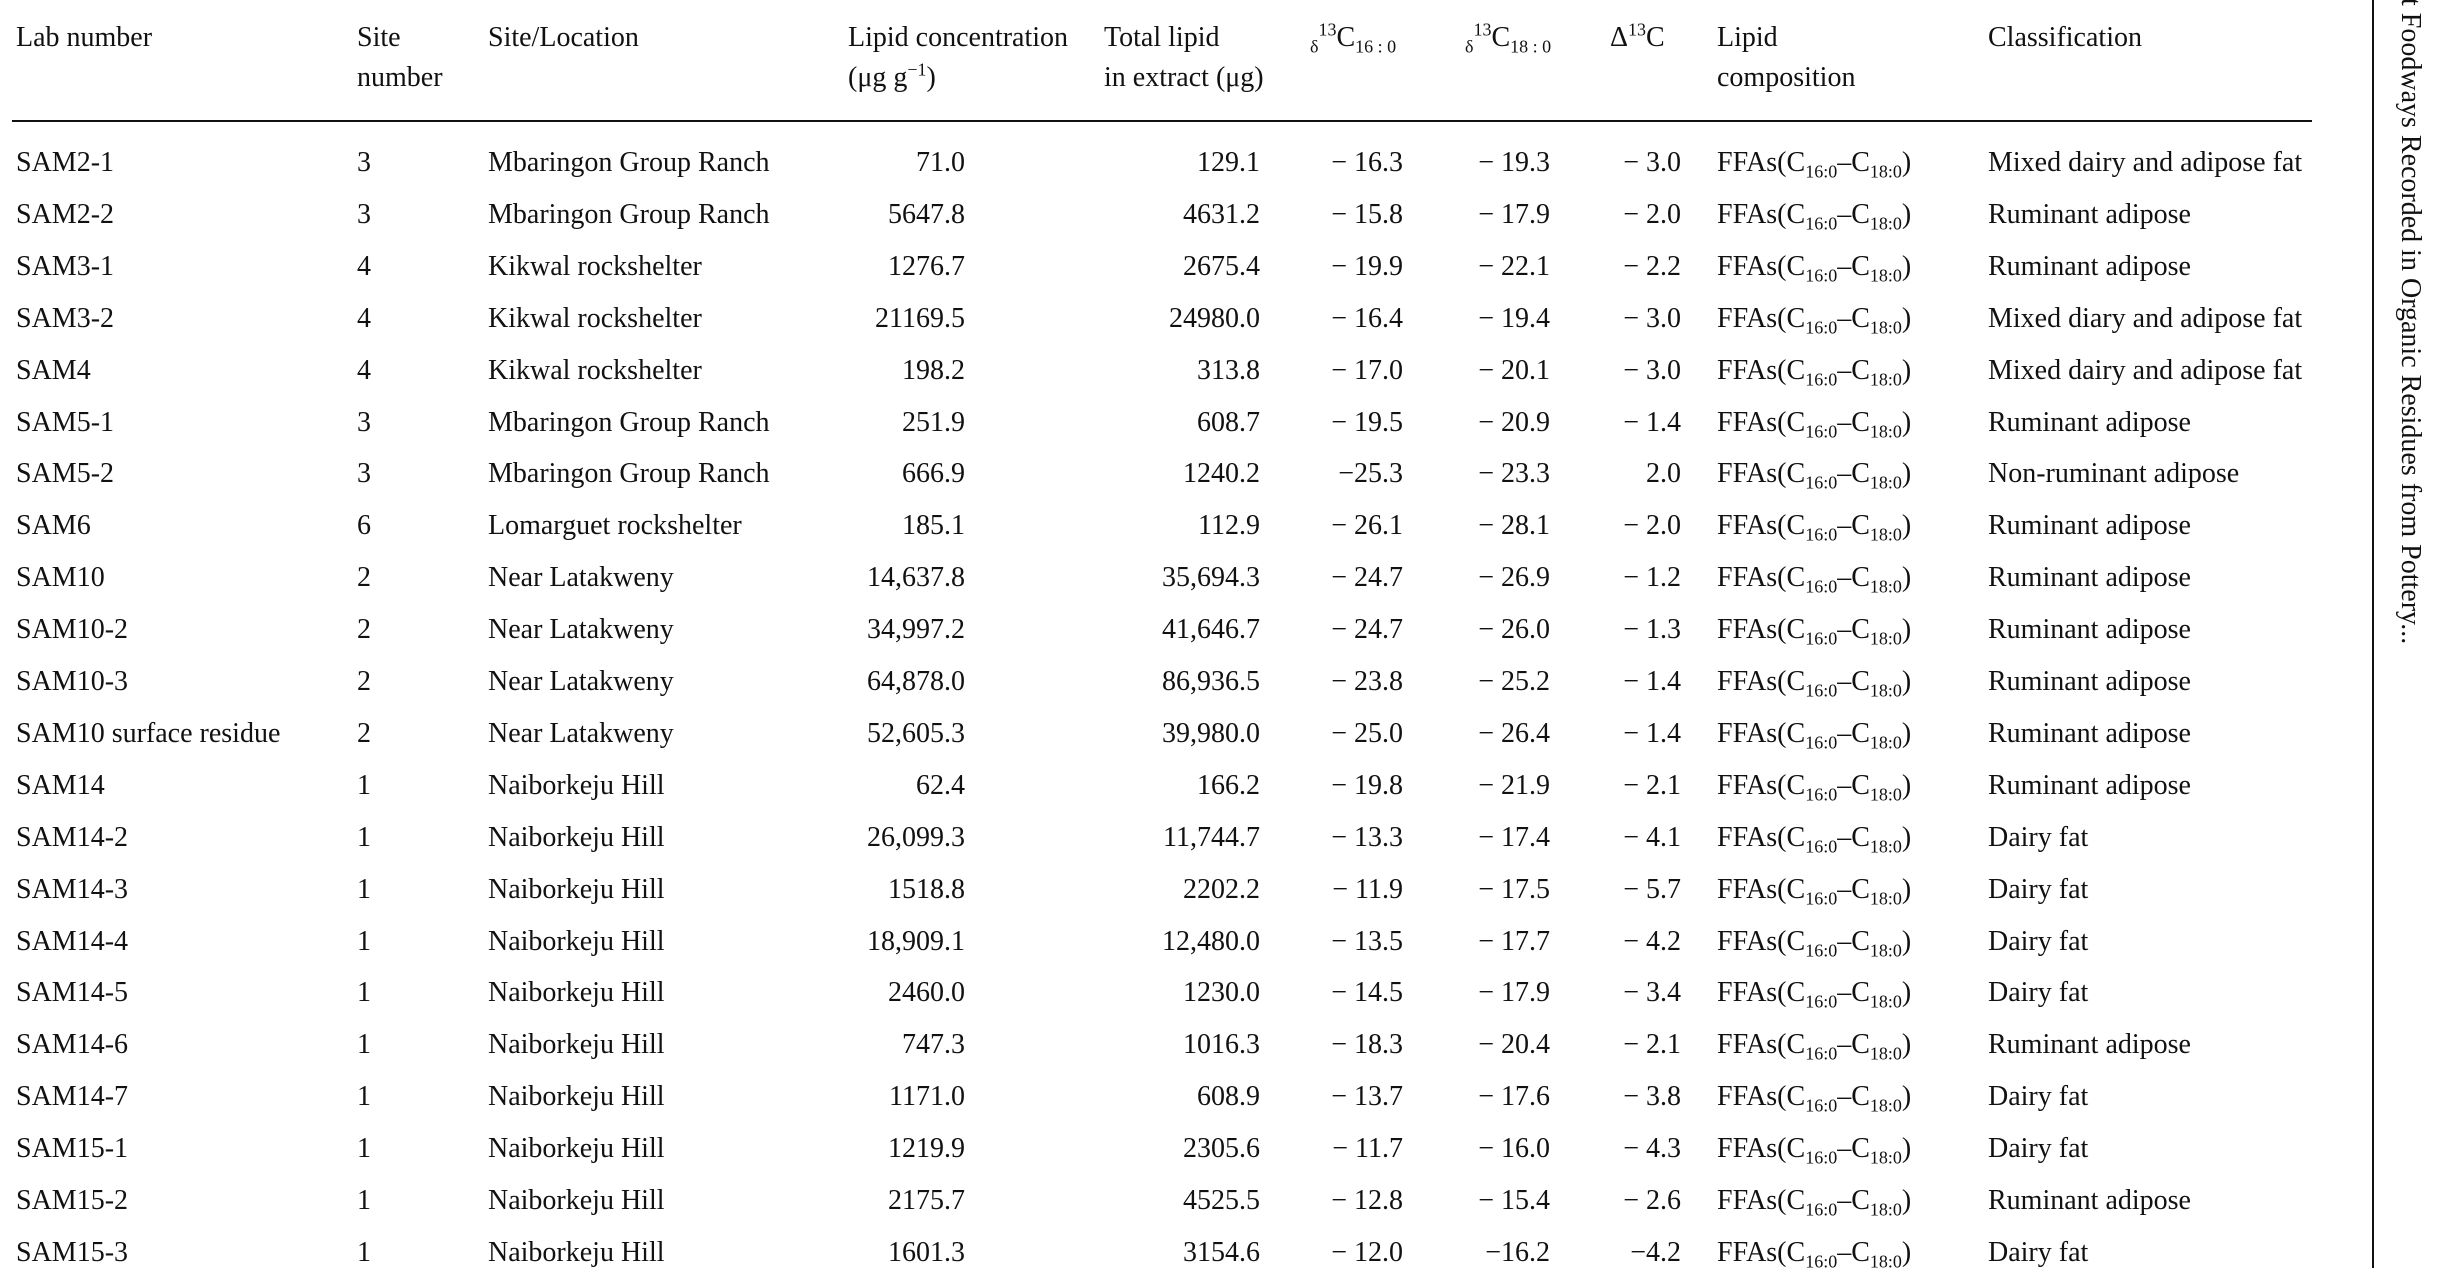 This screenshot has width=2452, height=1273. I want to click on table-cell: SAM5-2, so click(65, 474).